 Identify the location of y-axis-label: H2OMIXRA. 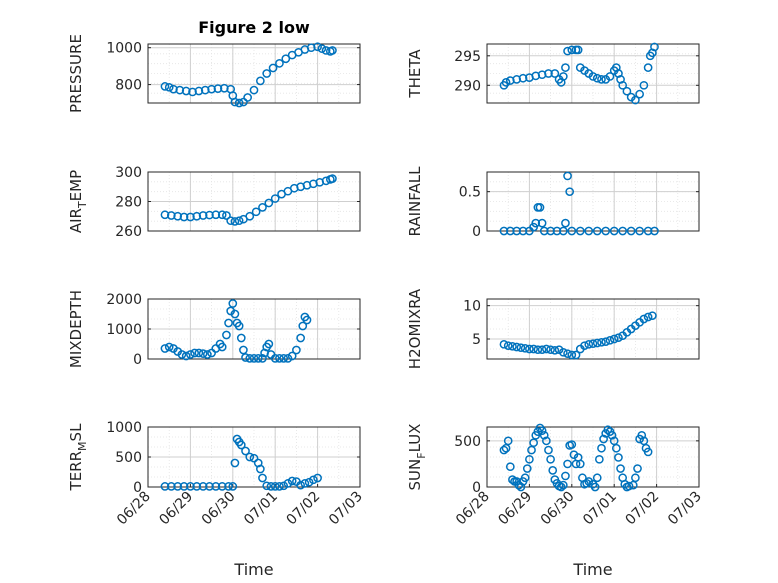
(415, 328).